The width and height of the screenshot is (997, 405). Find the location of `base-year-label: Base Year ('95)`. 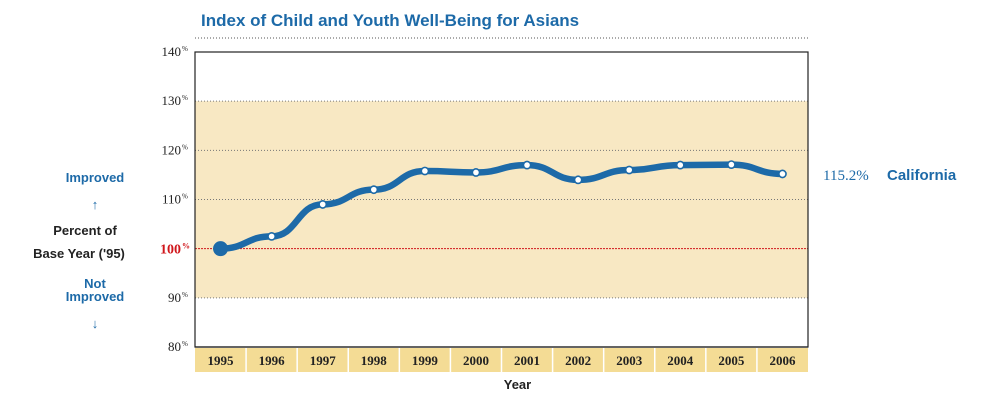

base-year-label: Base Year ('95) is located at coordinates (79, 253).